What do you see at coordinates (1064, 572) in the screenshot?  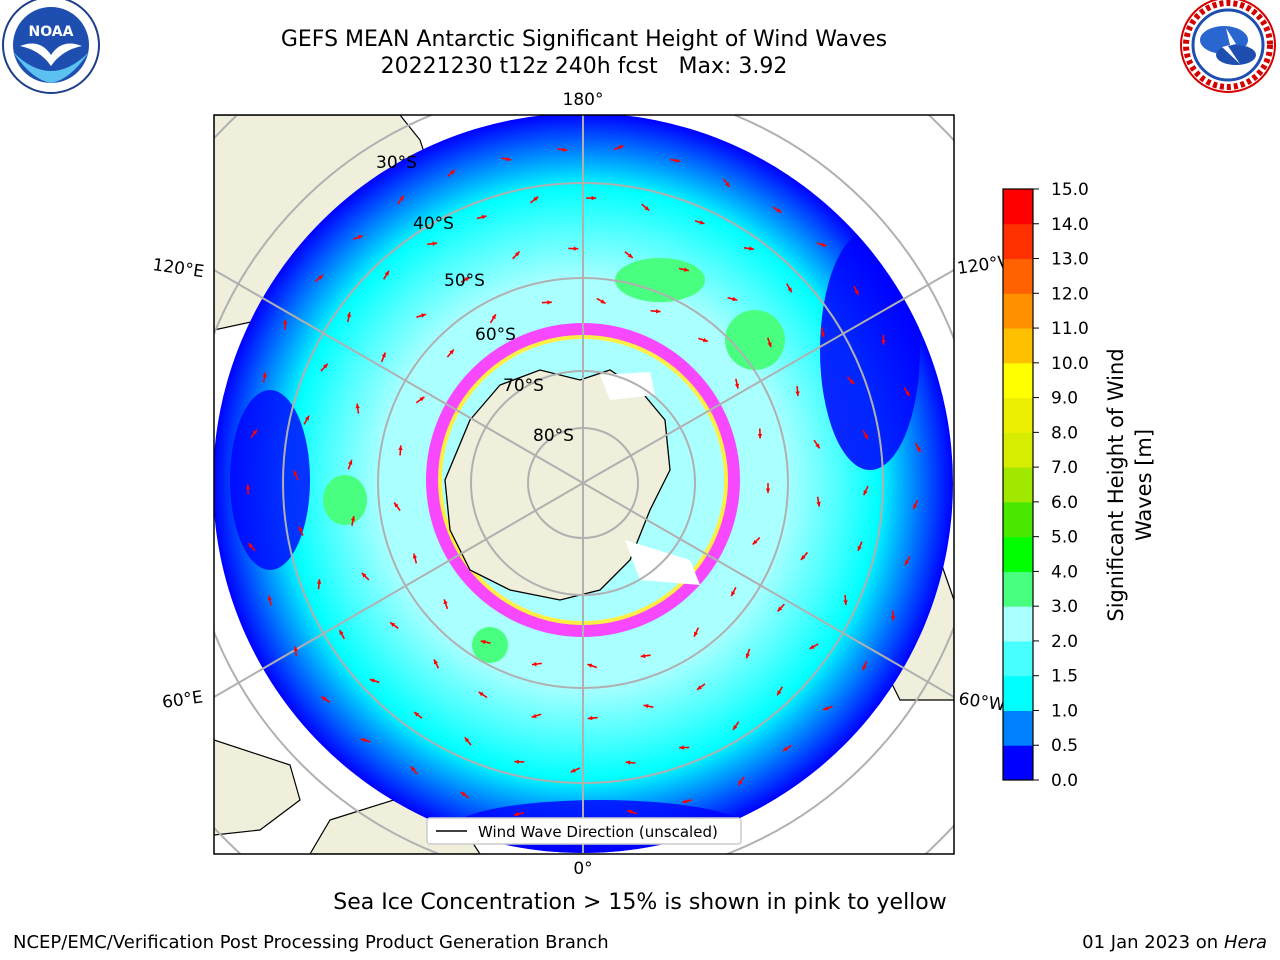 I see `colorbar-tick-label: 4.0` at bounding box center [1064, 572].